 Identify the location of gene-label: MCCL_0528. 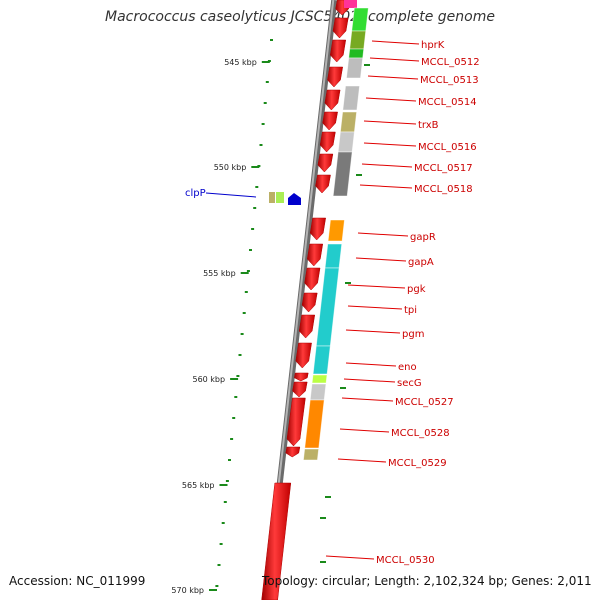
(420, 433).